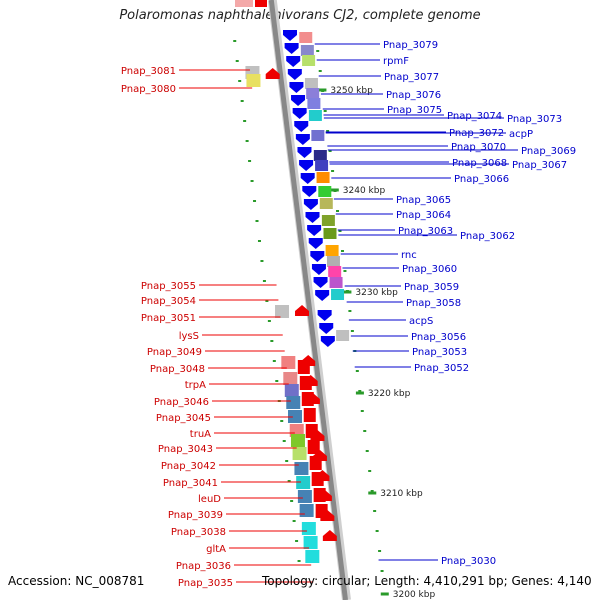 The image size is (600, 600). Describe the element at coordinates (401, 494) in the screenshot. I see `scale-label: 3210 kbp` at that location.